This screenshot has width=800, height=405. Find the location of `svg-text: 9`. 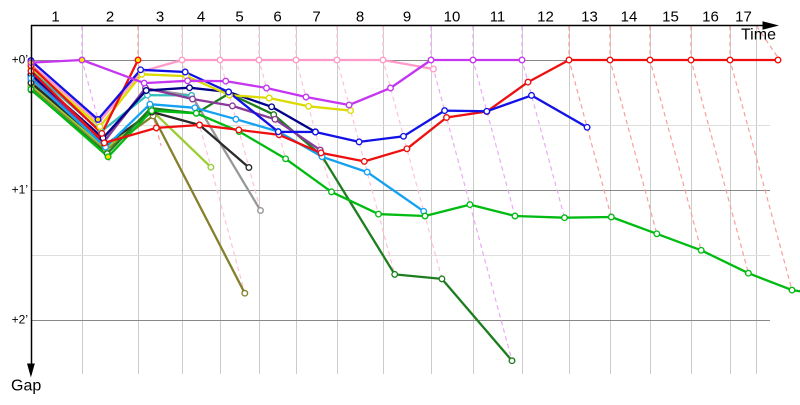

svg-text: 9 is located at coordinates (407, 17).